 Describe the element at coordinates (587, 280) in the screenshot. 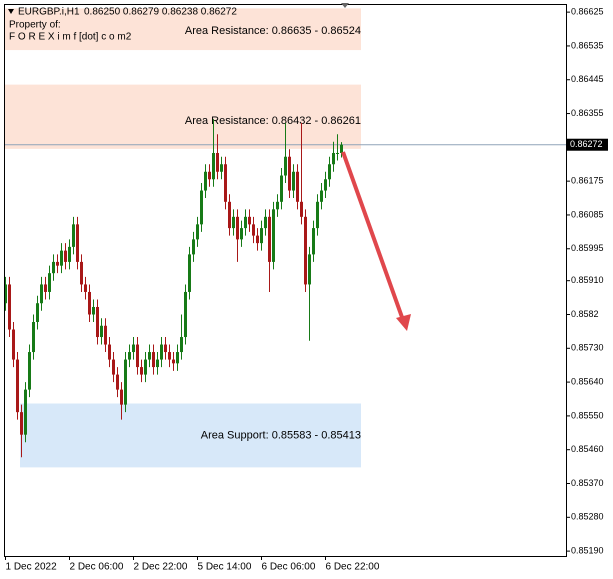

I see `y-tick-label: 0.85910` at that location.